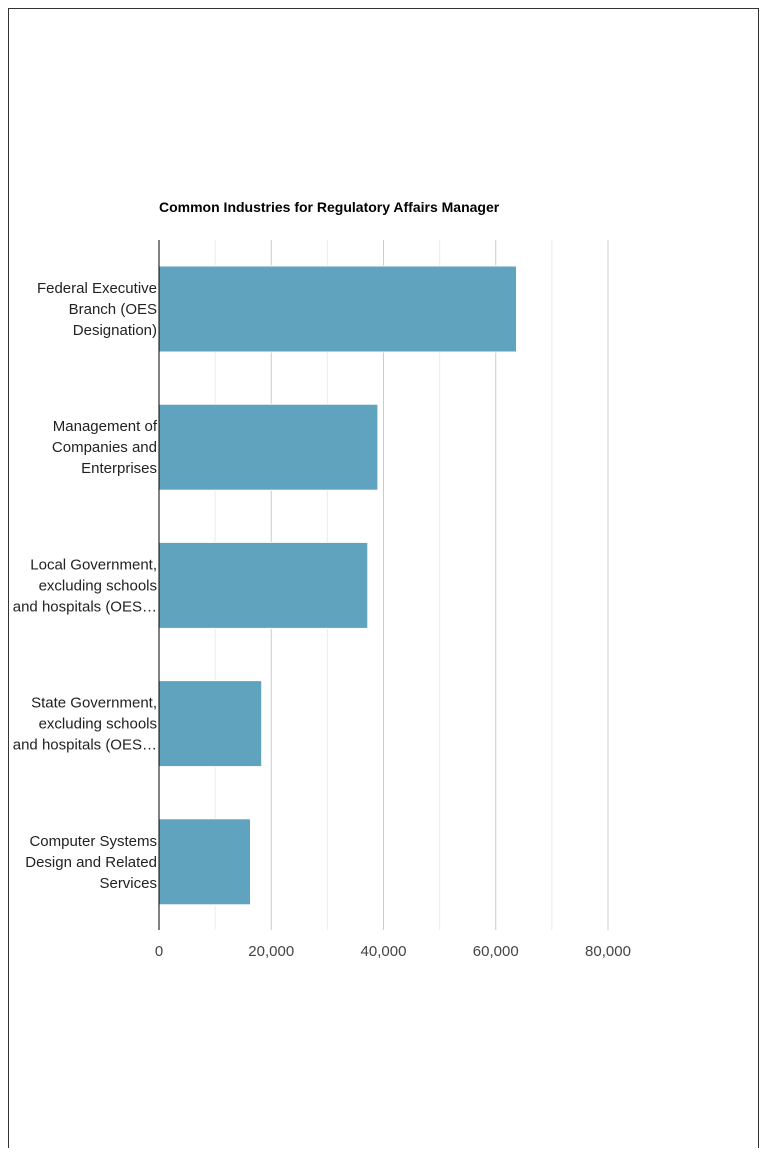  I want to click on category-label: Management of Companies and Enterprises, so click(105, 447).